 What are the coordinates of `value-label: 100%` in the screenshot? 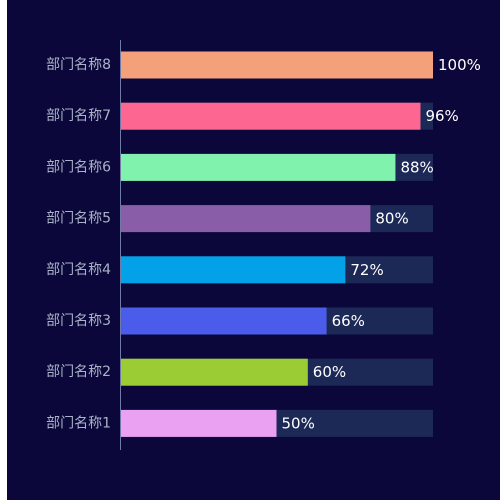 It's located at (459, 65).